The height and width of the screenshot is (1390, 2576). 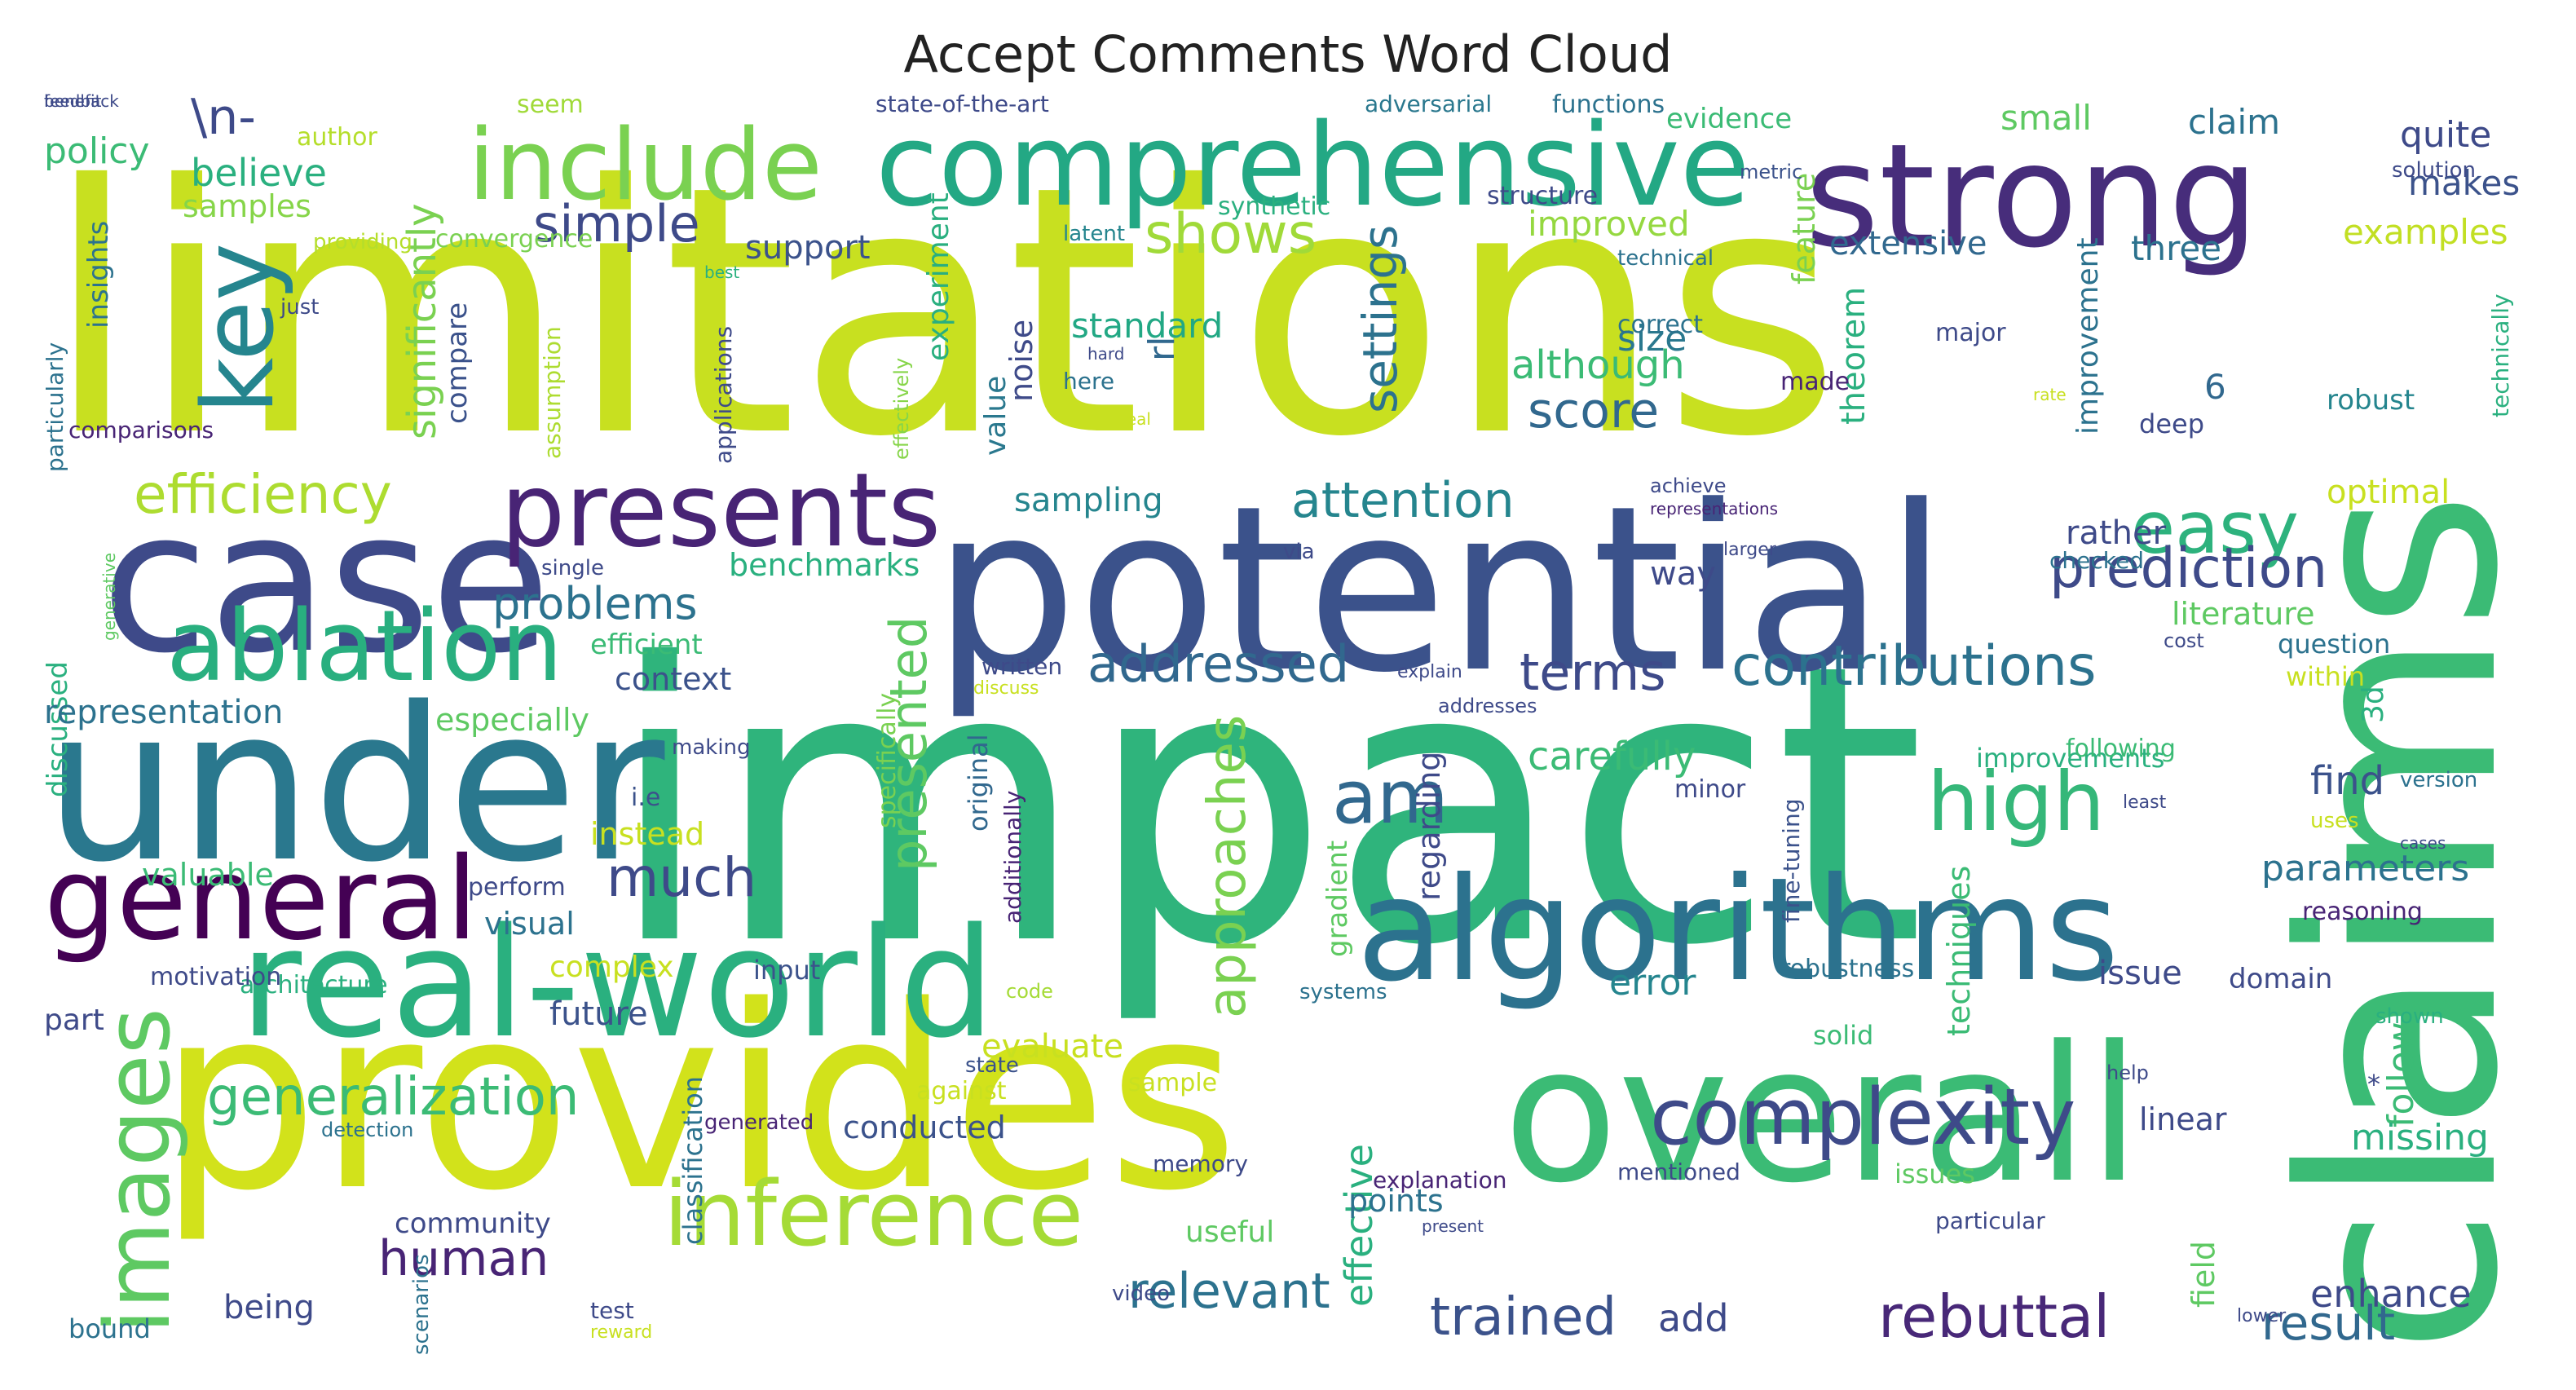 I want to click on word-137-i-e: i.e, so click(x=646, y=797).